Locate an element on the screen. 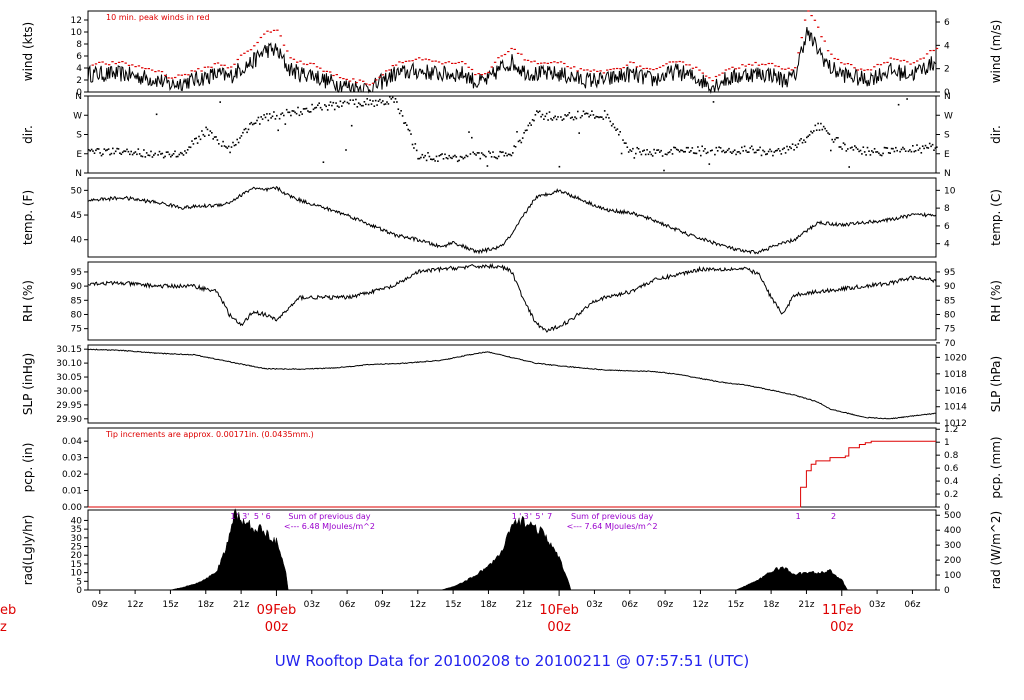 The width and height of the screenshot is (1024, 700). slp-left-tick-label: 30.00 is located at coordinates (69, 392).